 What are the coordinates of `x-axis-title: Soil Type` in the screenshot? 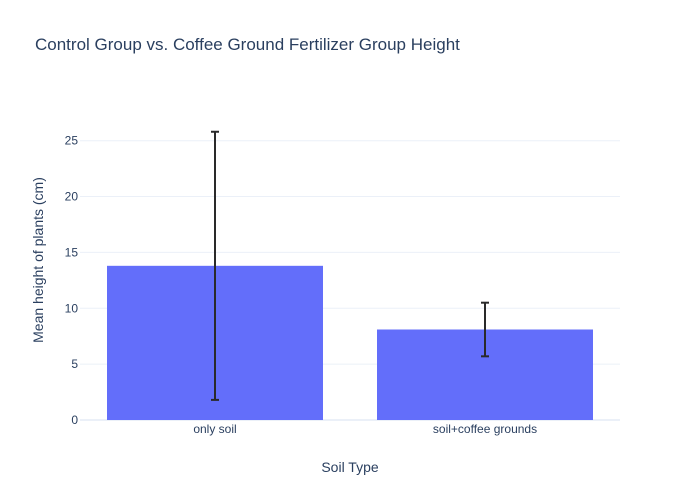 It's located at (350, 467).